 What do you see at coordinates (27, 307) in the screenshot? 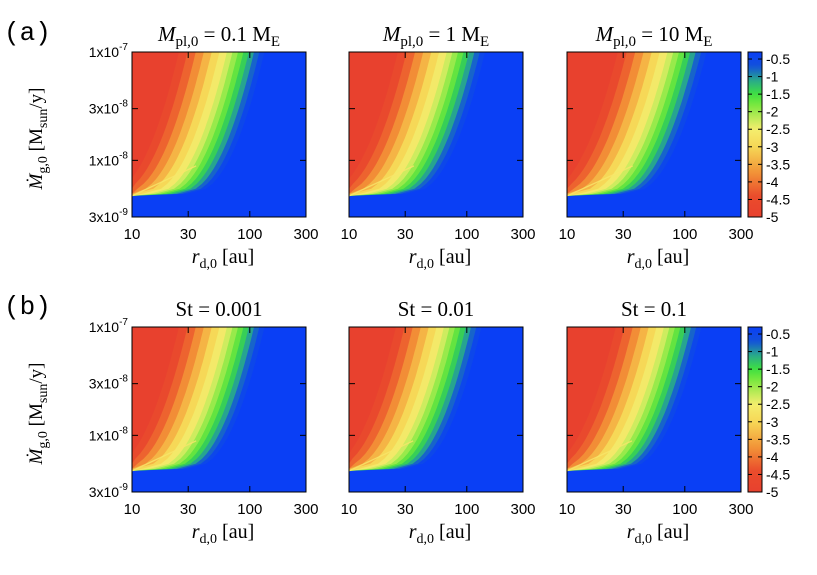
I see `row-label-b: (b)` at bounding box center [27, 307].